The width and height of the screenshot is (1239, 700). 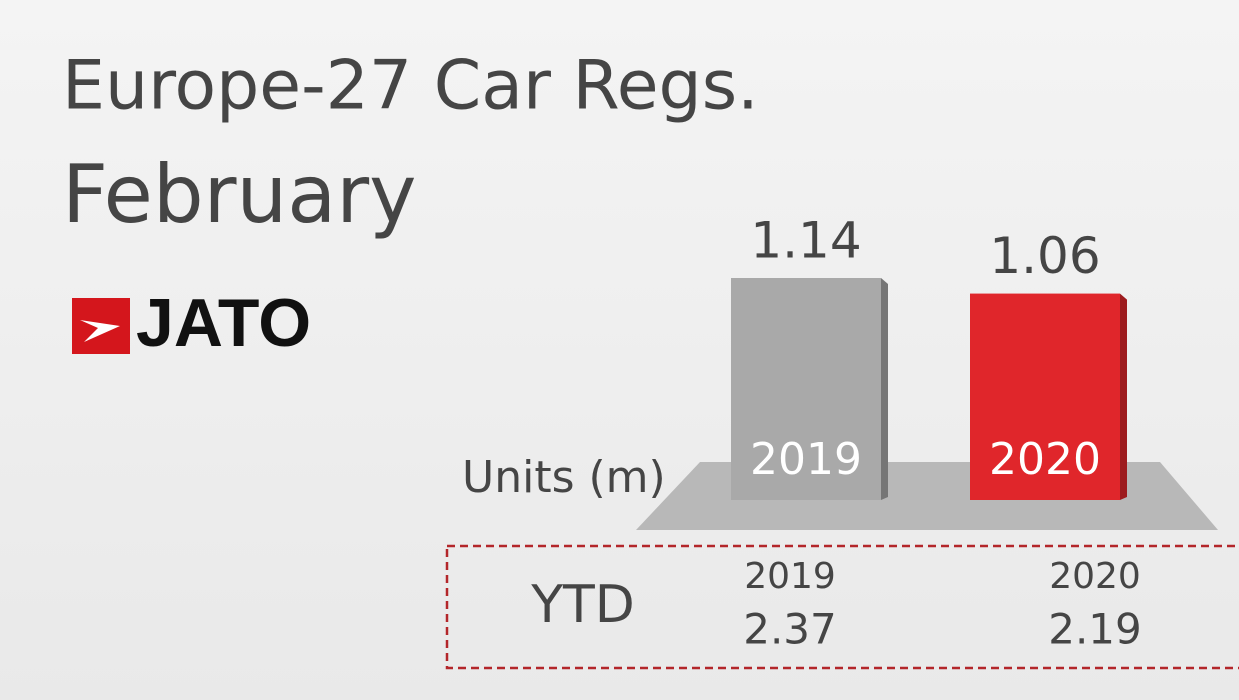 I want to click on axis-label: Units (m), so click(x=564, y=477).